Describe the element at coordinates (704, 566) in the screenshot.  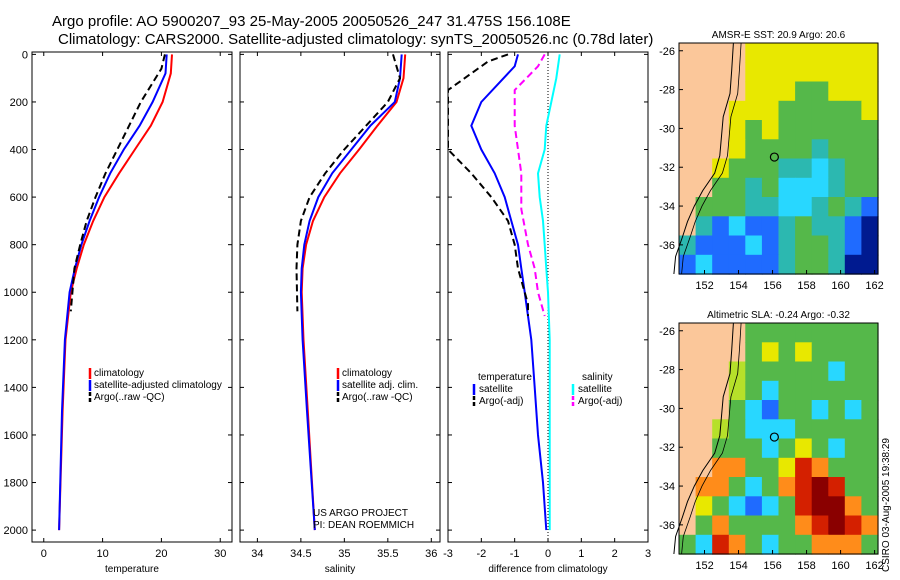
I see `sla-map-lon-label: 152` at that location.